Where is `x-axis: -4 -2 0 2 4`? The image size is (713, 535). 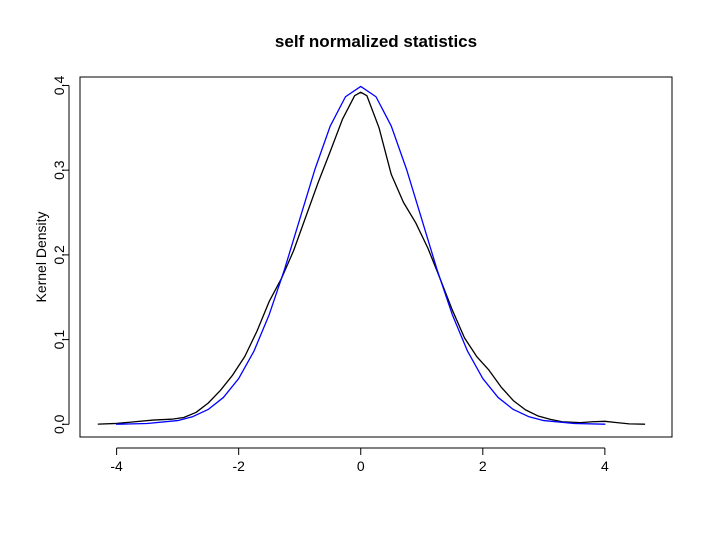 x-axis: -4 -2 0 2 4 is located at coordinates (359, 460).